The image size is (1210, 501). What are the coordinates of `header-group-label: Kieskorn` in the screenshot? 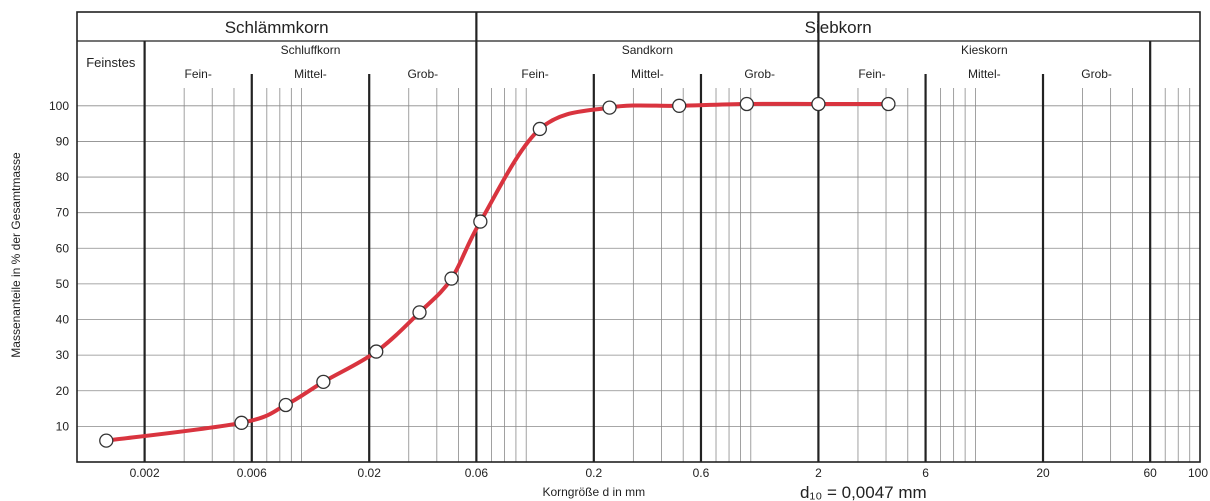 It's located at (984, 50).